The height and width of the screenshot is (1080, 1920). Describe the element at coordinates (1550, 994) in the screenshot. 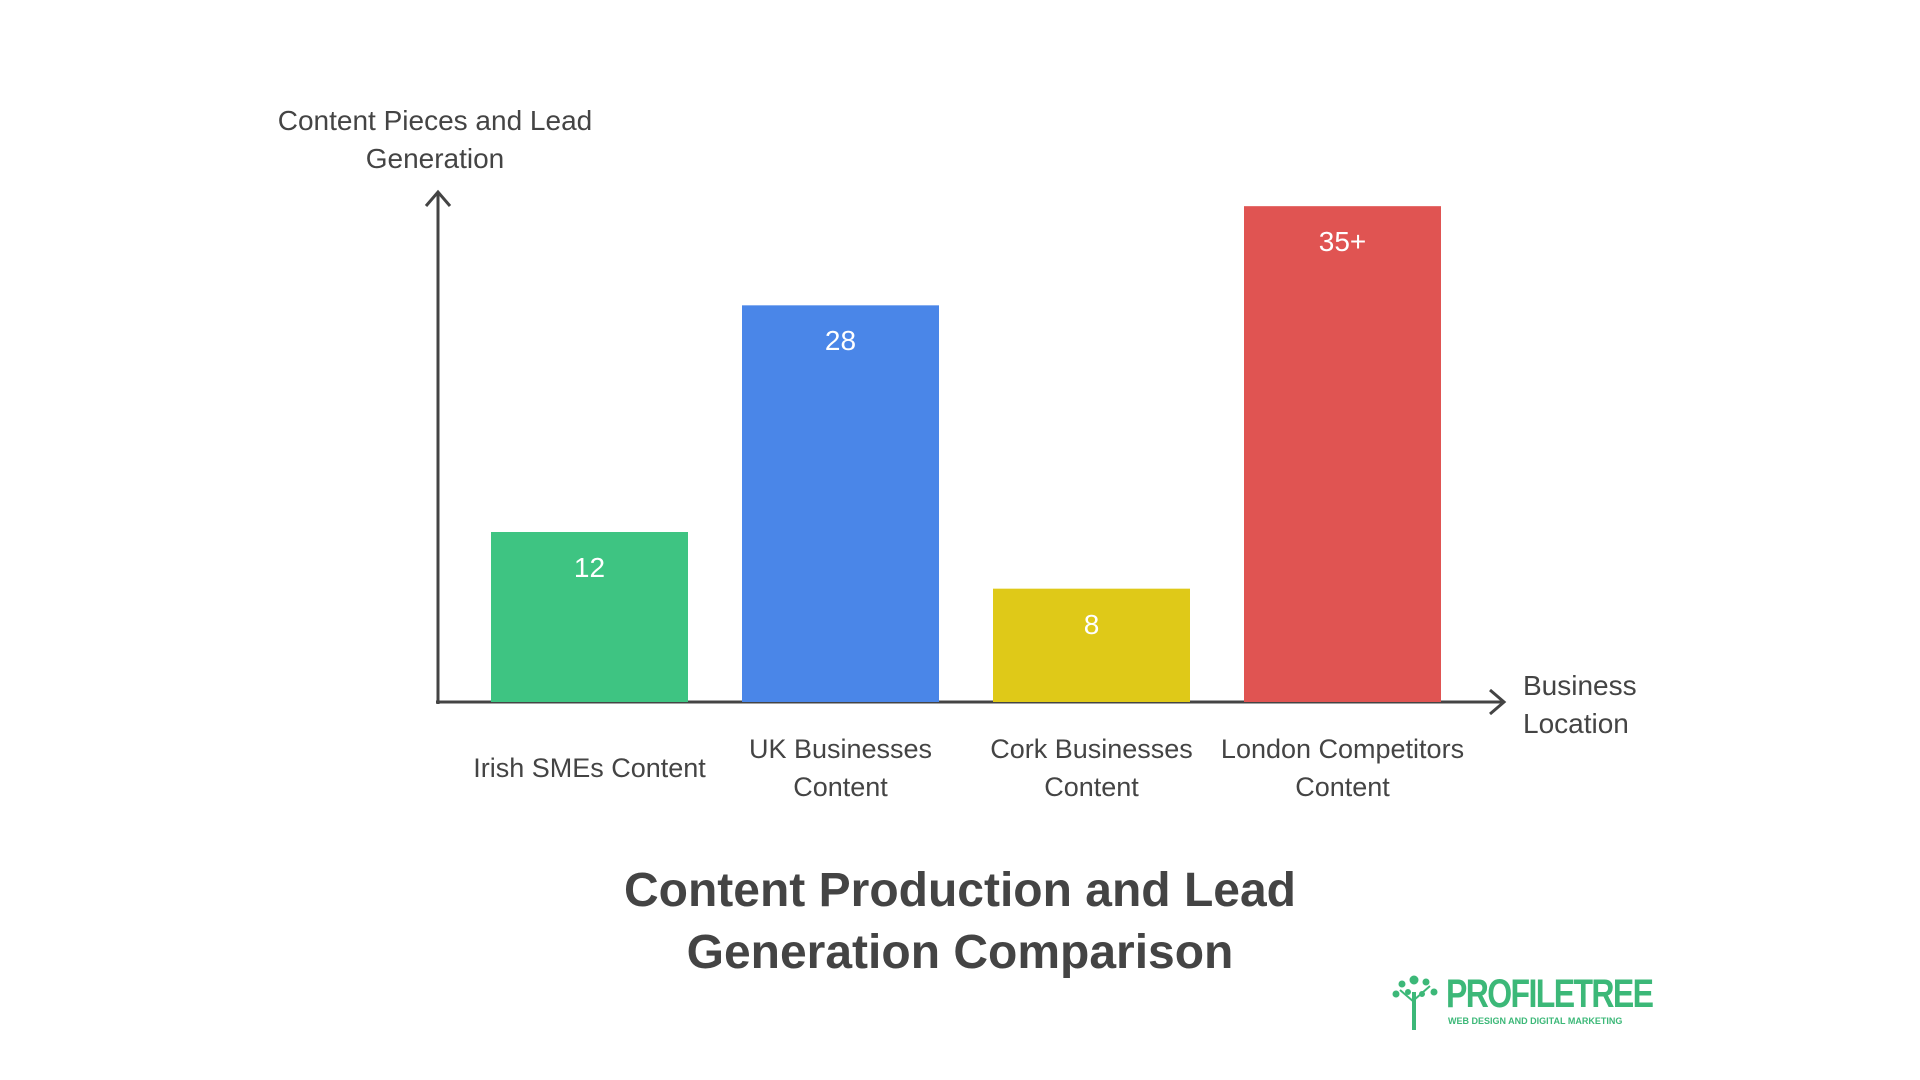

I see `logo-name: PROFILETREE` at that location.